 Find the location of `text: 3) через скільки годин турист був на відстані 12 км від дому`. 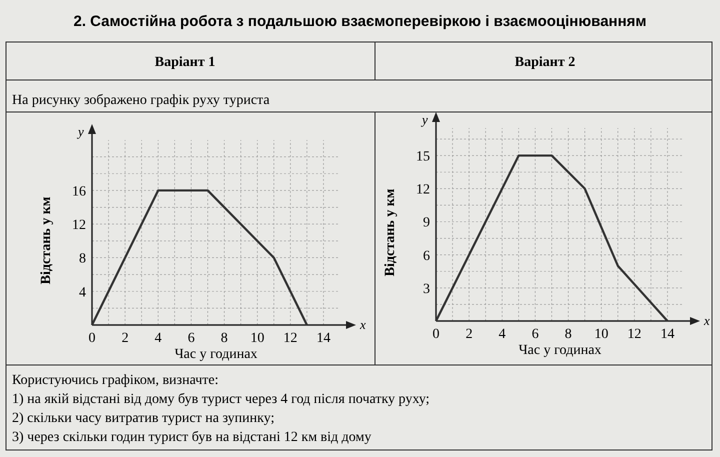

text: 3) через скільки годин турист був на відстані 12 км від дому is located at coordinates (192, 437).